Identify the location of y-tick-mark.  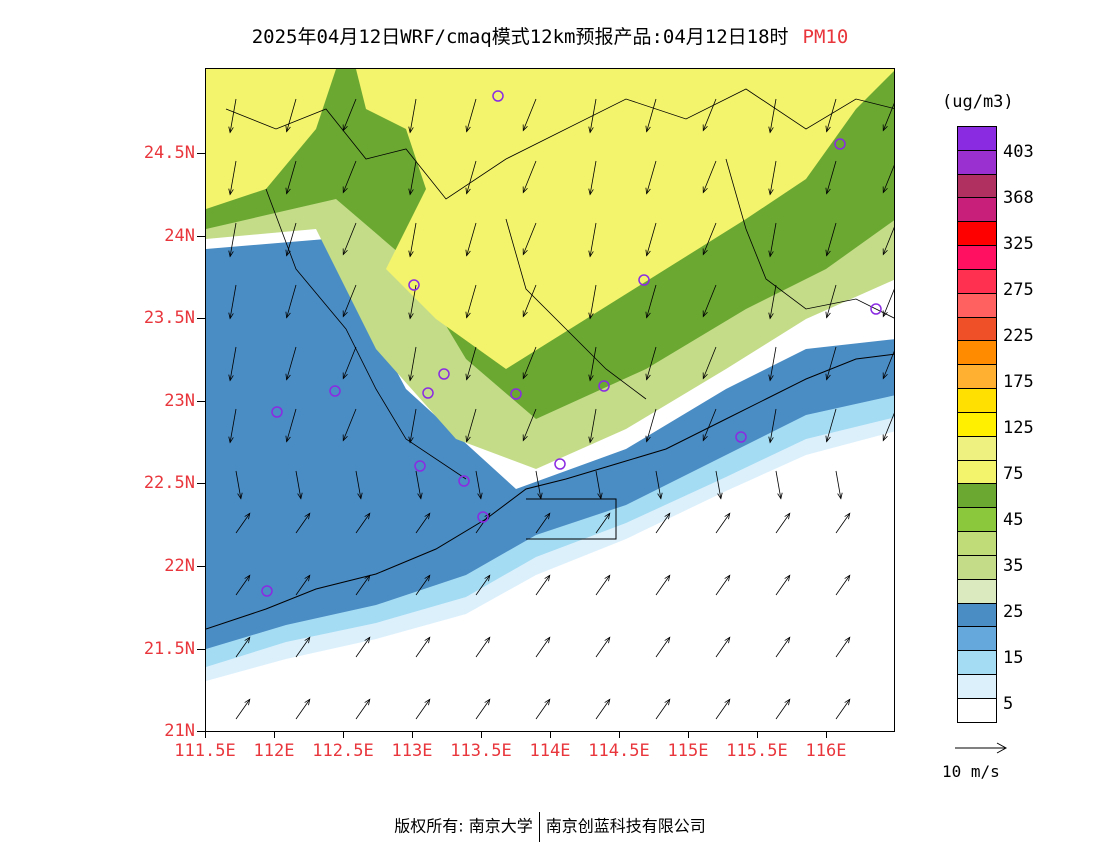
(201, 566).